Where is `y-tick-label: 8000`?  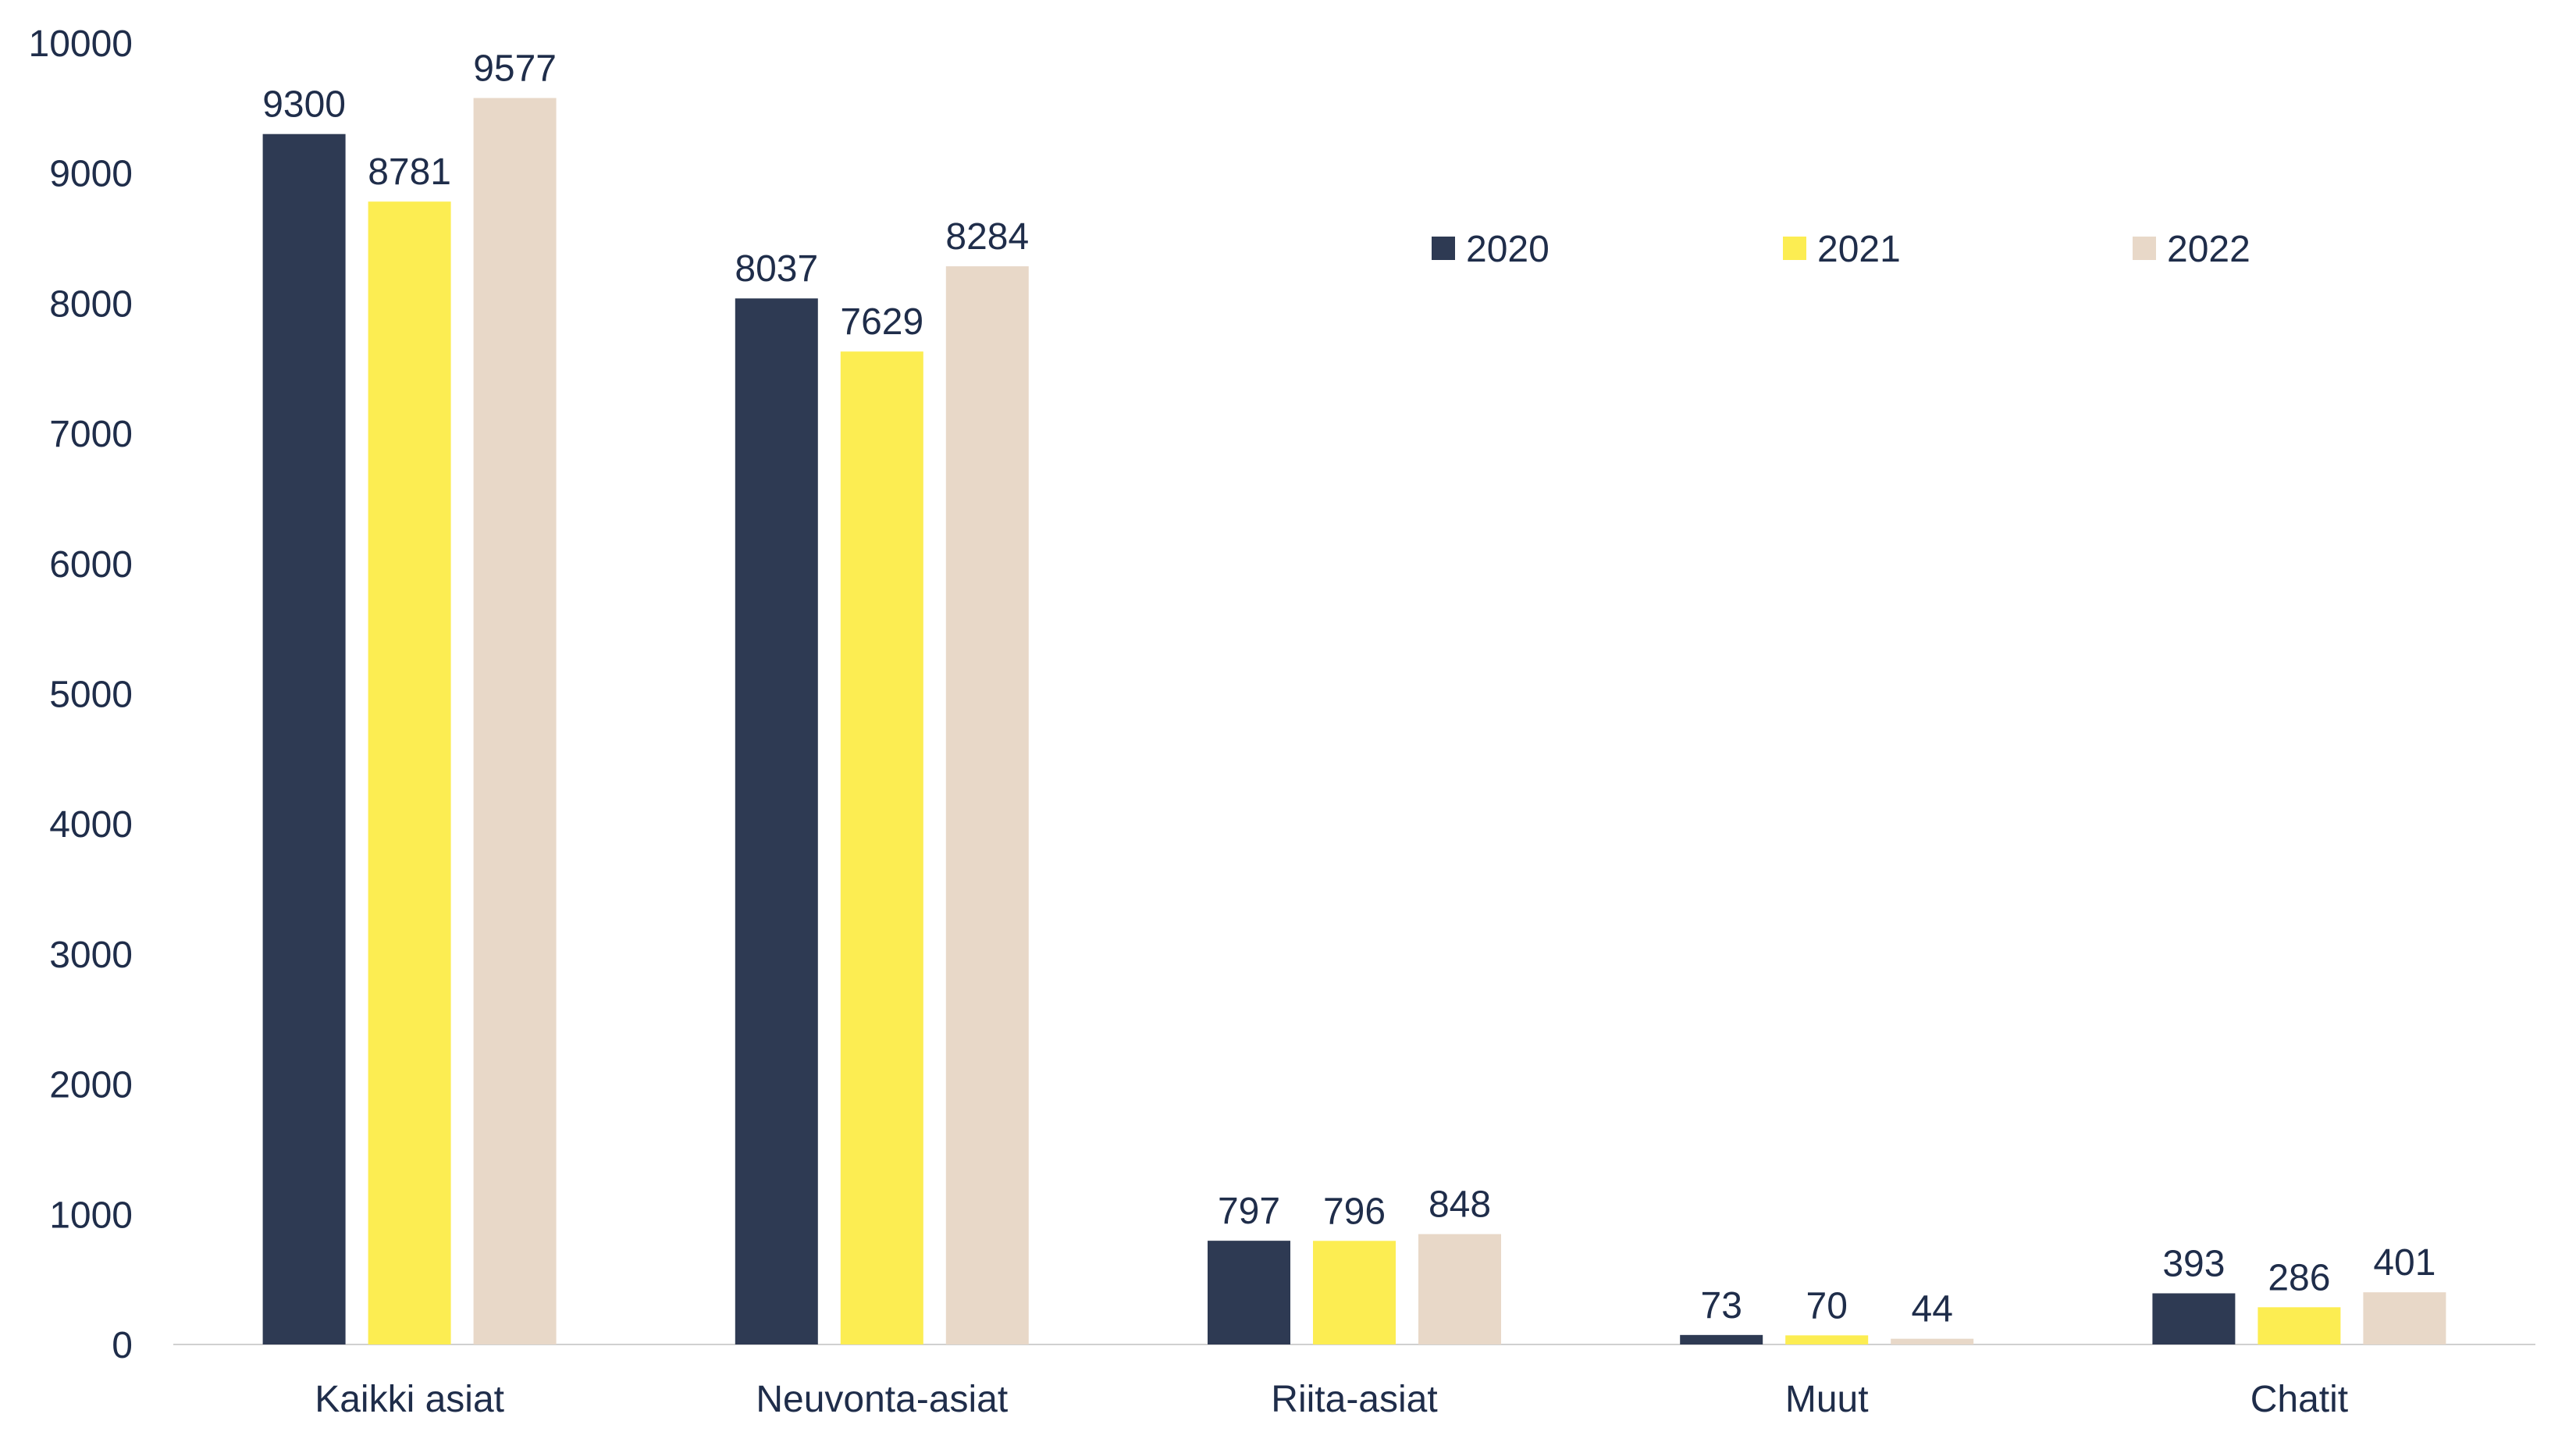
y-tick-label: 8000 is located at coordinates (91, 304).